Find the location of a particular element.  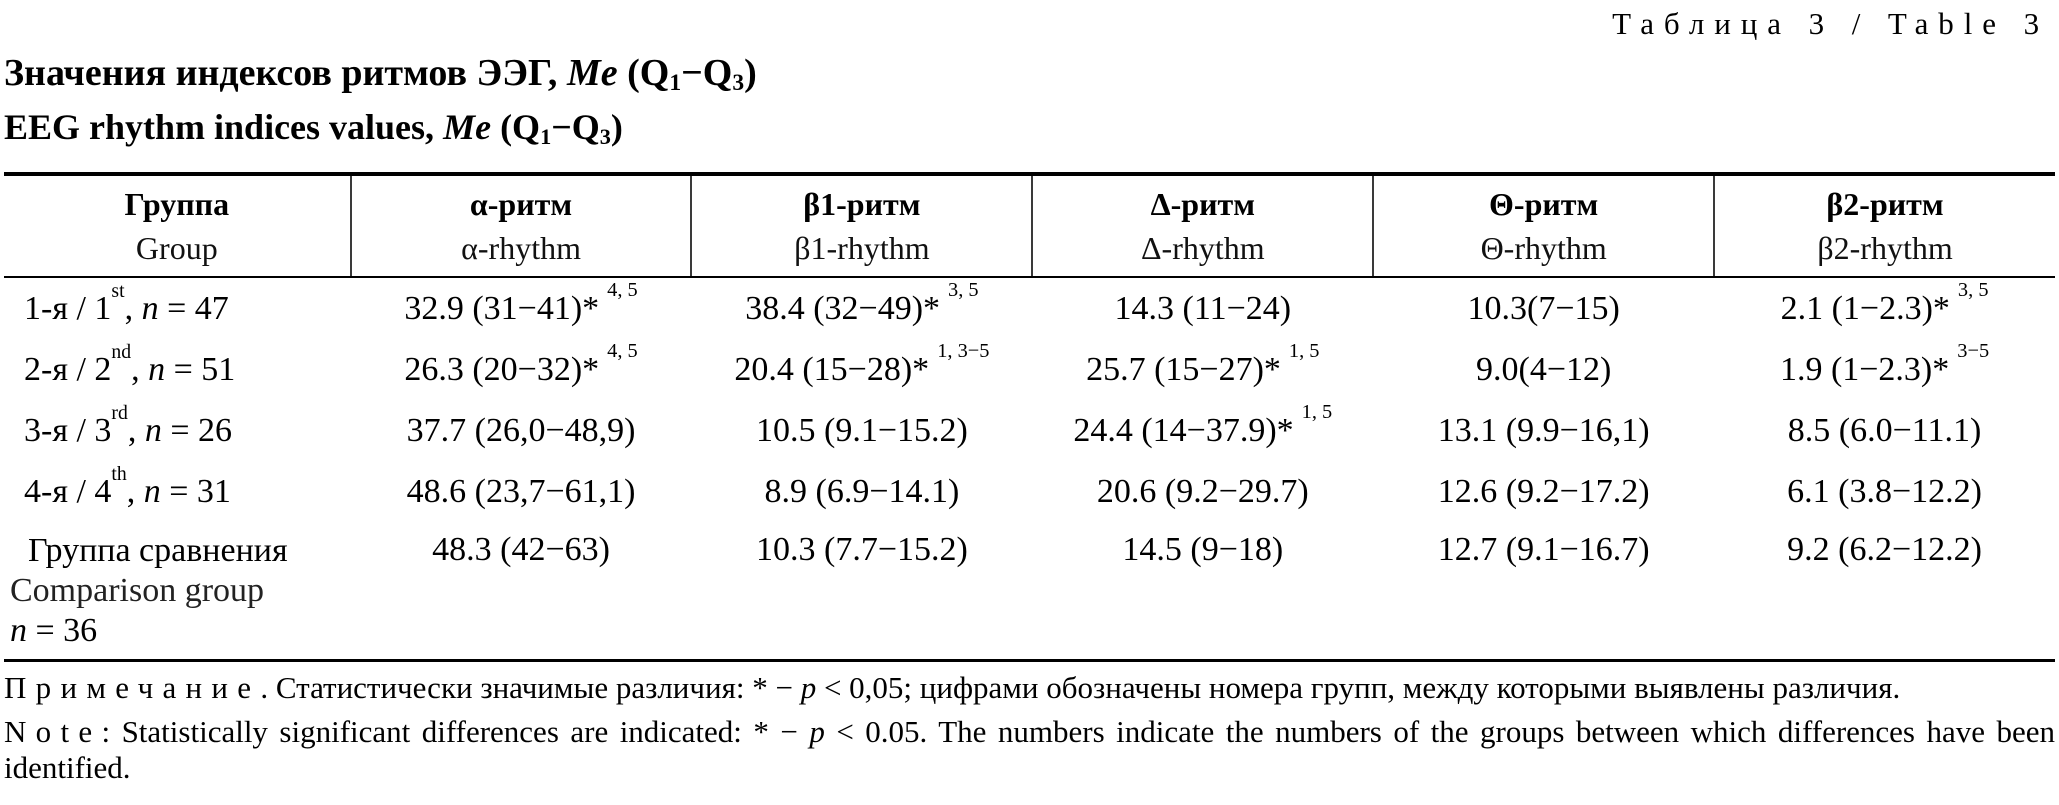

title-ru-text: Значения индексов ритмов ЭЭГ, is located at coordinates (285, 73).